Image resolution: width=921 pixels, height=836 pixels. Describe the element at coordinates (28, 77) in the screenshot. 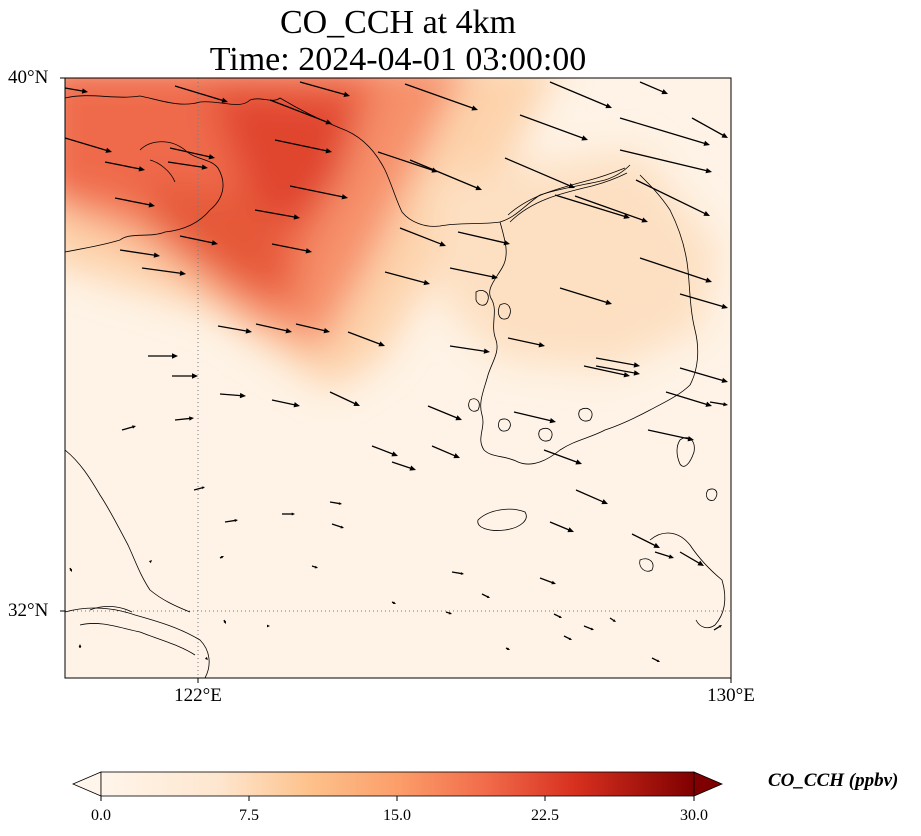

I see `lat-label-40n: 40°N` at that location.